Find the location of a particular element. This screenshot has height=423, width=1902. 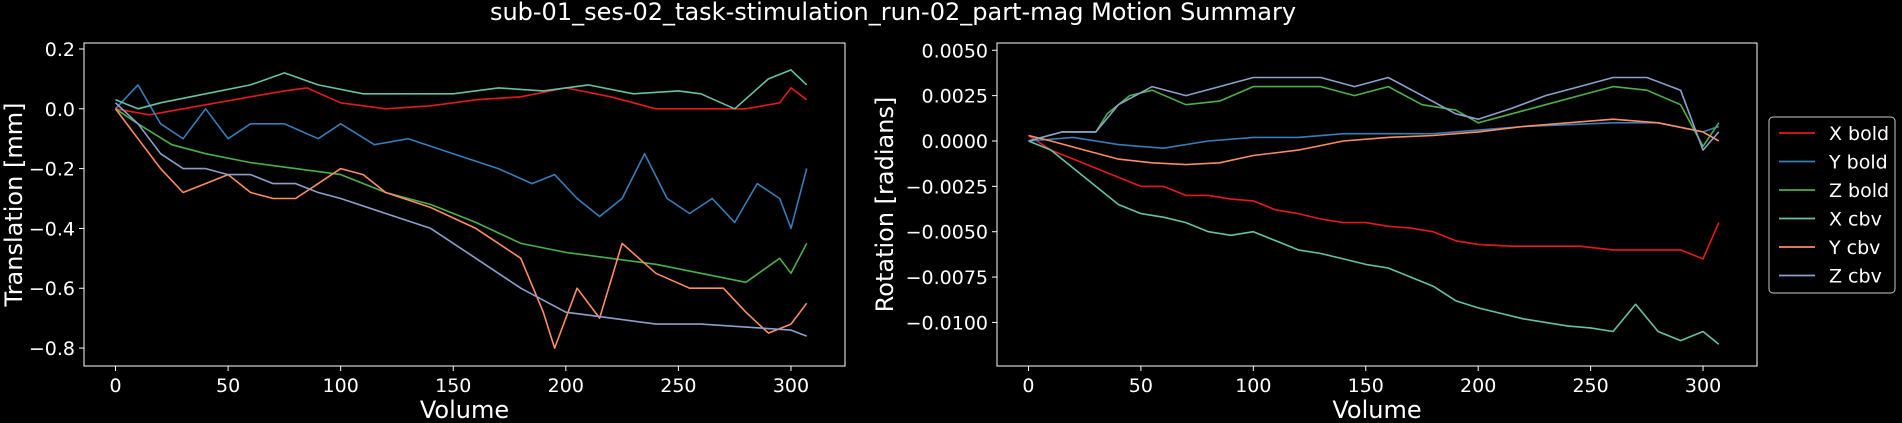

legend-label: X cbv is located at coordinates (1855, 220).